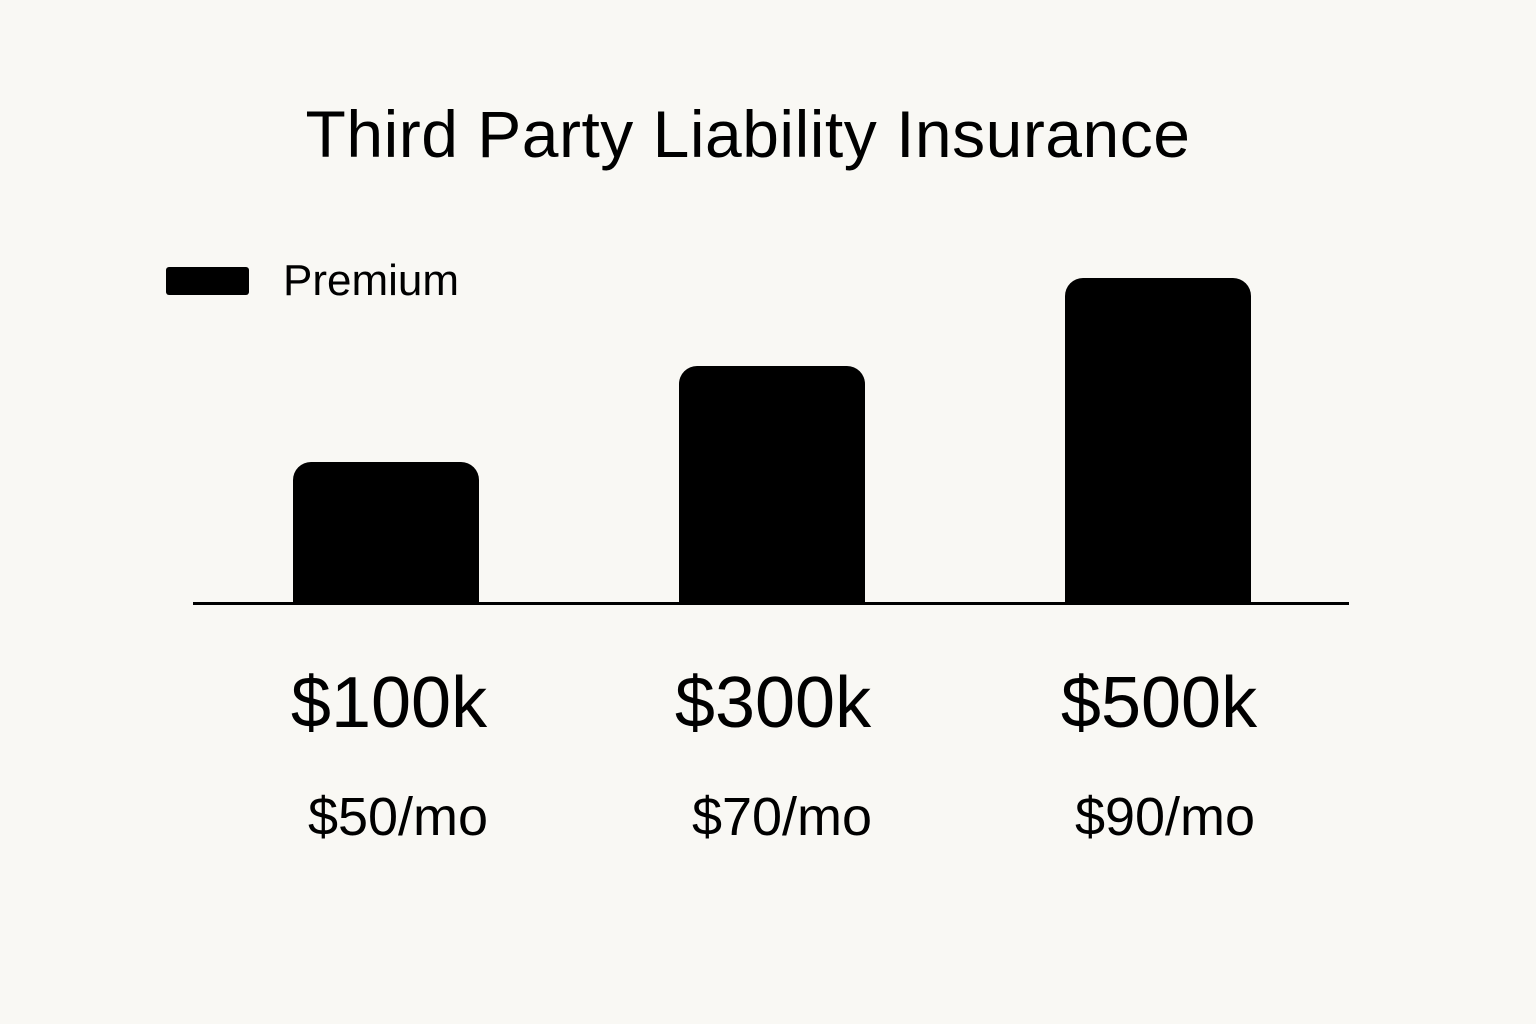  Describe the element at coordinates (386, 532) in the screenshot. I see `bar-100k` at that location.